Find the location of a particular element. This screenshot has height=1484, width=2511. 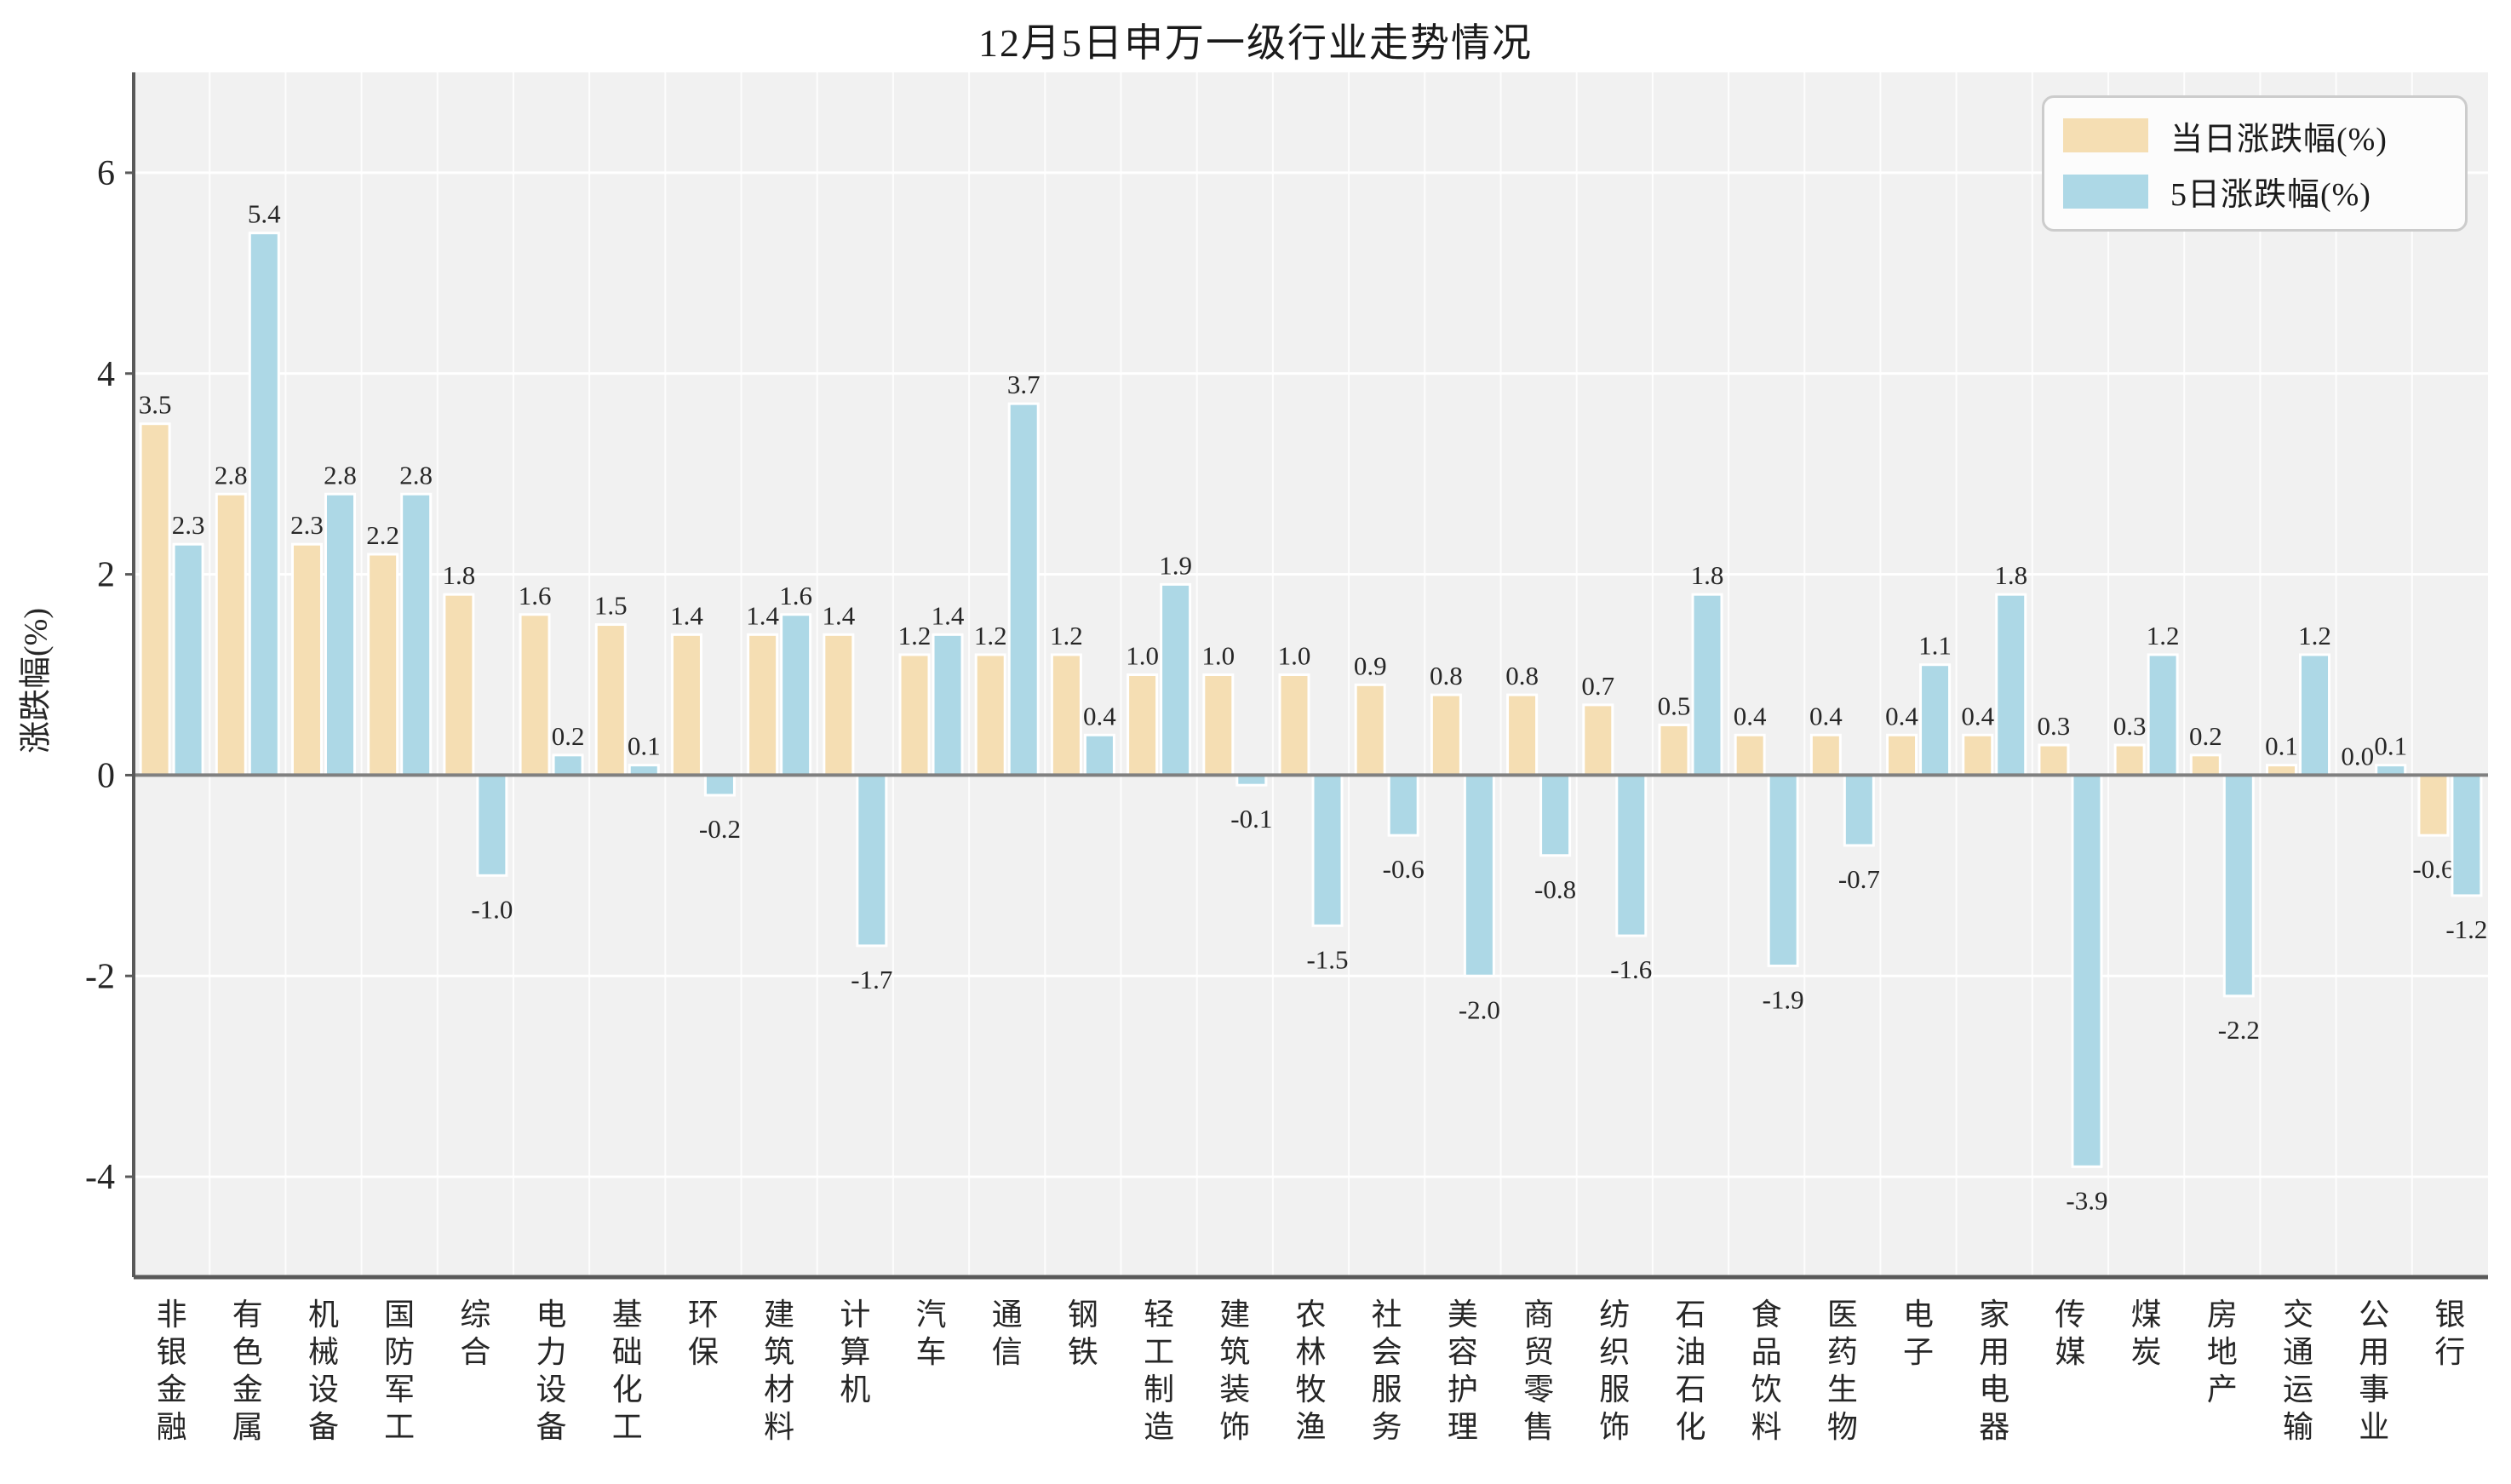

bar-five-day-美容护理 is located at coordinates (1479, 875).